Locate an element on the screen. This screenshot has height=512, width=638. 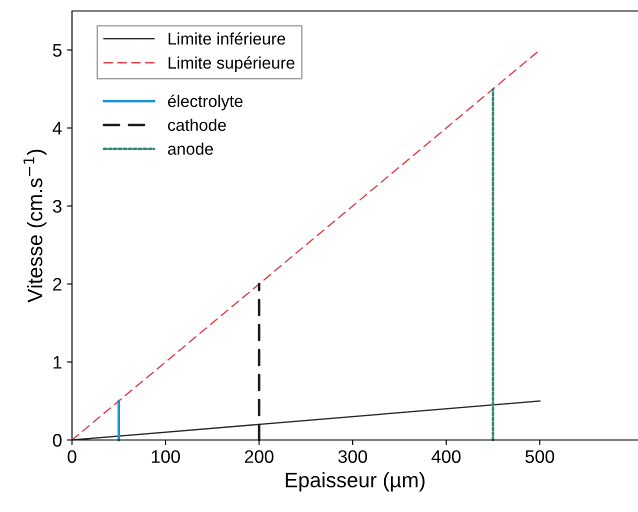
x-tick-label: 200 is located at coordinates (259, 456).